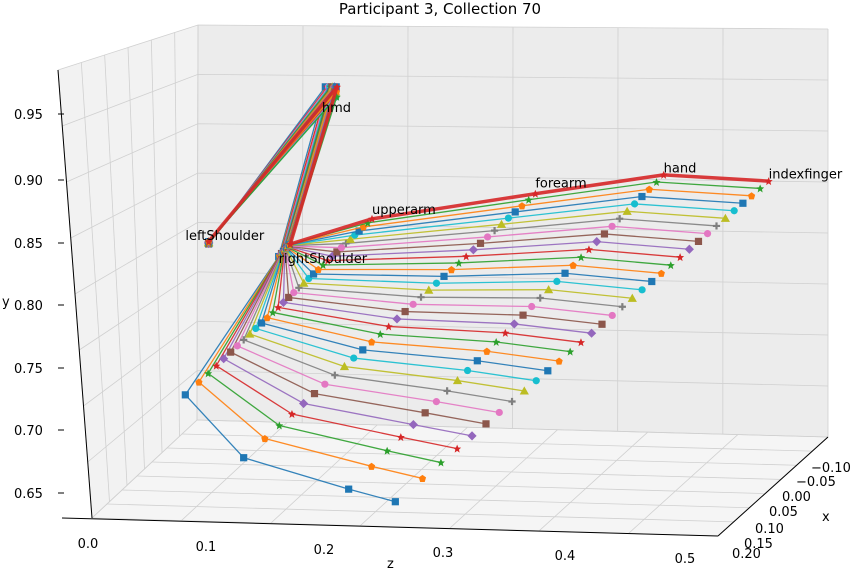 This screenshot has height=569, width=853. I want to click on x-tick-label: 0.20, so click(746, 554).